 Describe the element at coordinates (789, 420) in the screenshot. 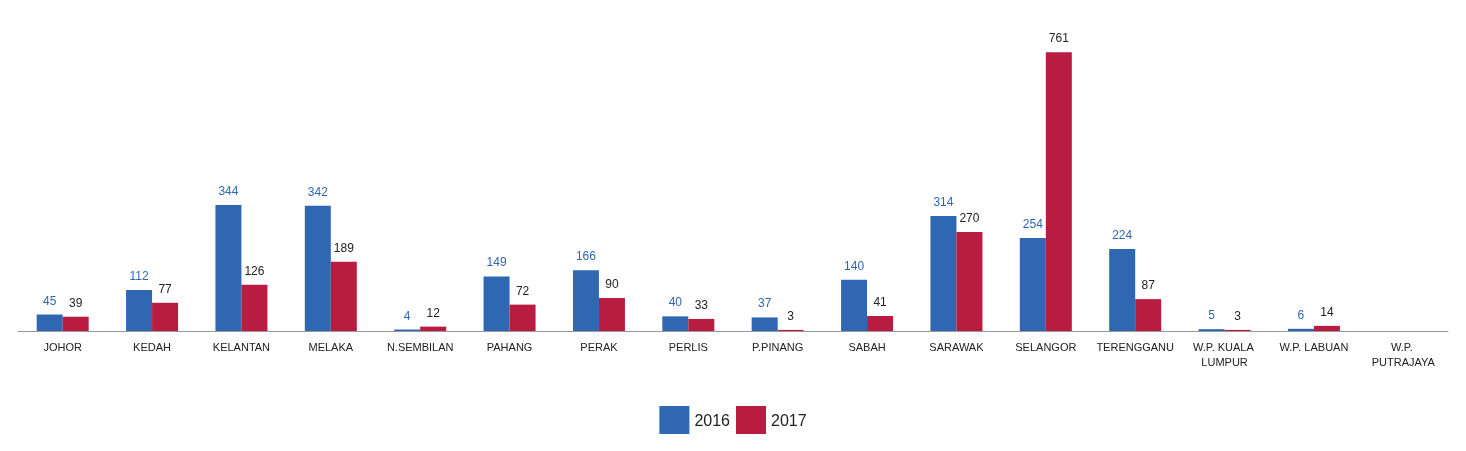

I see `legend-label: 2017` at that location.